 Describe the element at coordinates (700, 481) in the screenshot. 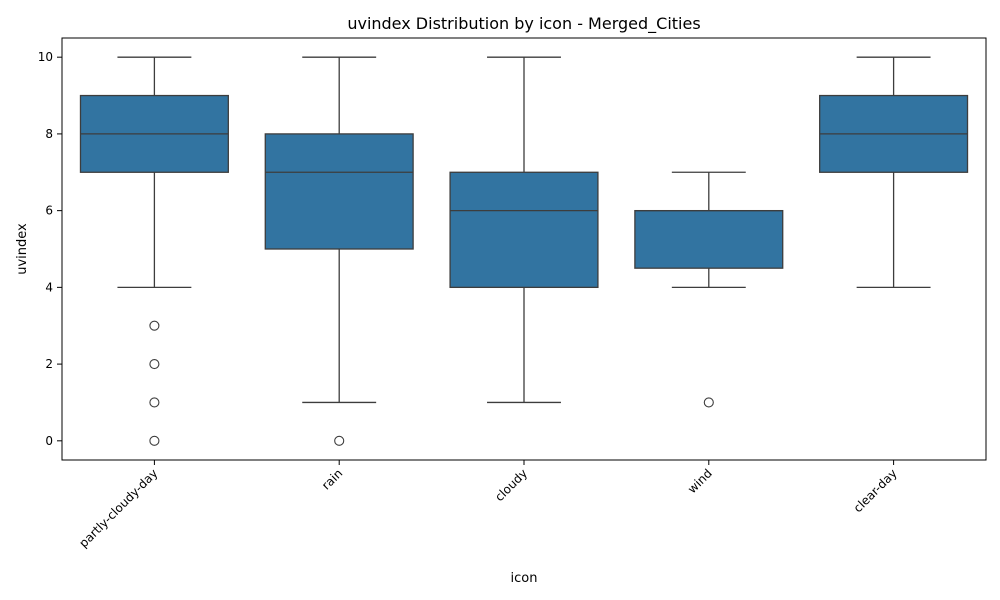

I see `x-tick-label: wind` at that location.